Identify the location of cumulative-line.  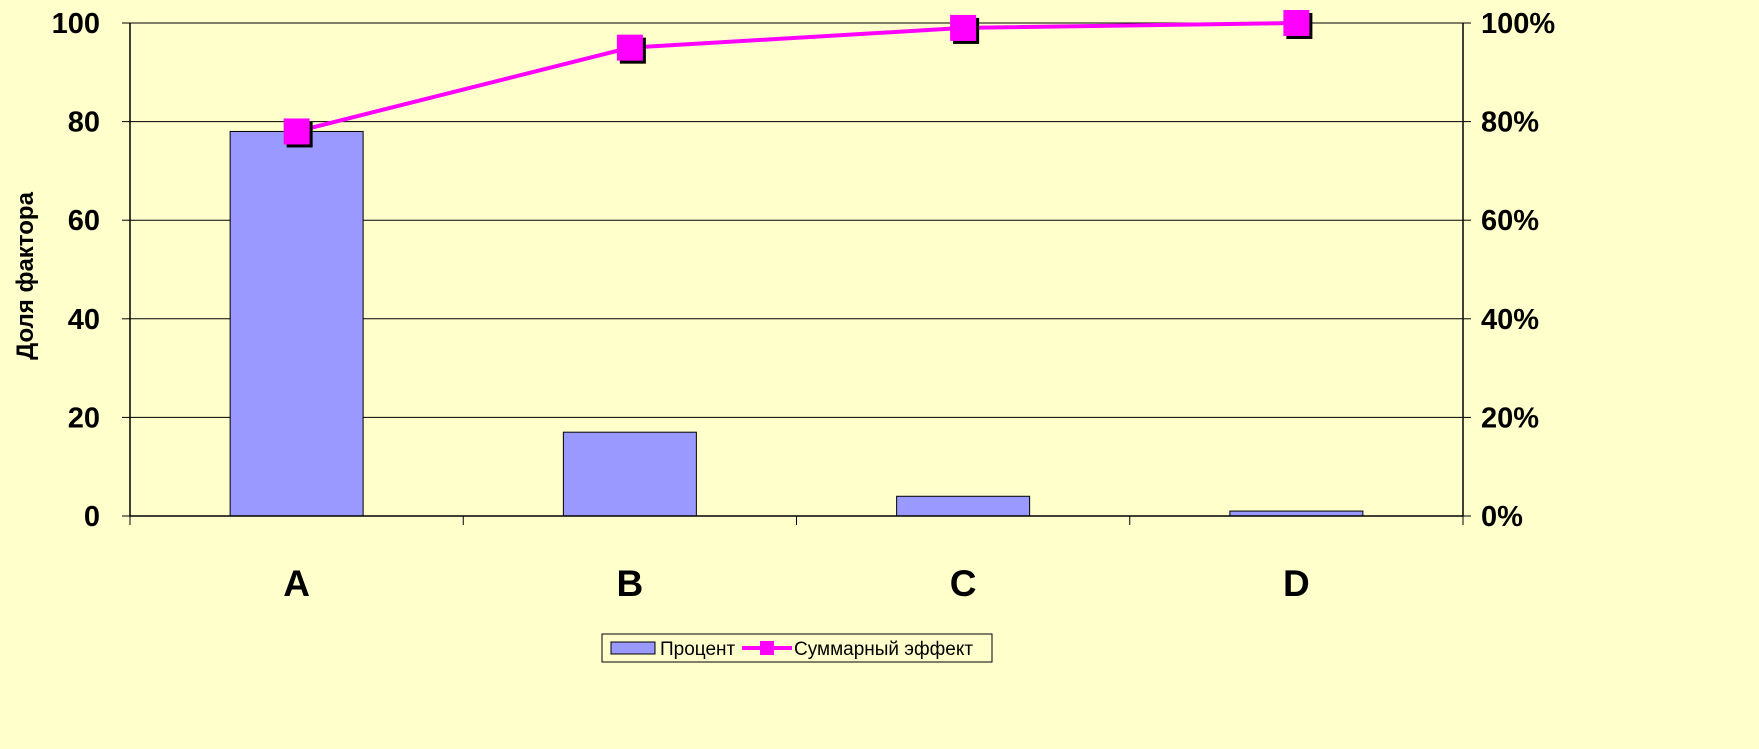
(796, 77).